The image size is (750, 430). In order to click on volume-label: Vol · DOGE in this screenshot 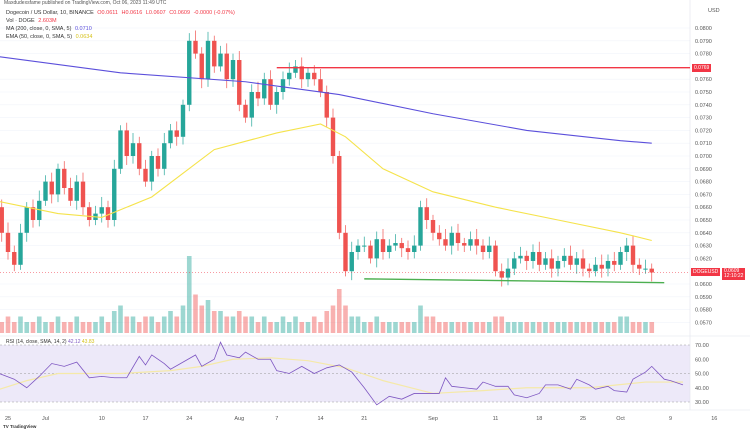, I will do `click(20, 21)`.